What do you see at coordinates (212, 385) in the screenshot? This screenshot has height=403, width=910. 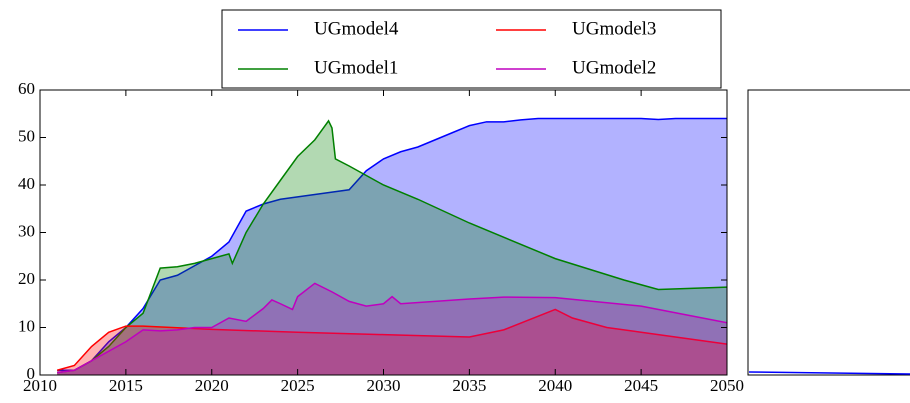 I see `x-tick-label: 2020` at bounding box center [212, 385].